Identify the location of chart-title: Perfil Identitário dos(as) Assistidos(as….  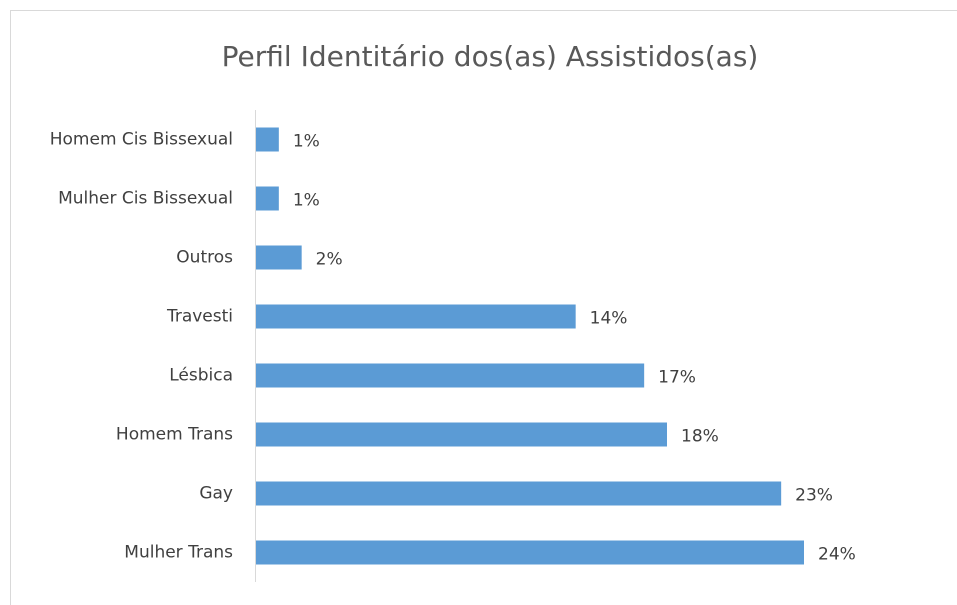
(490, 56).